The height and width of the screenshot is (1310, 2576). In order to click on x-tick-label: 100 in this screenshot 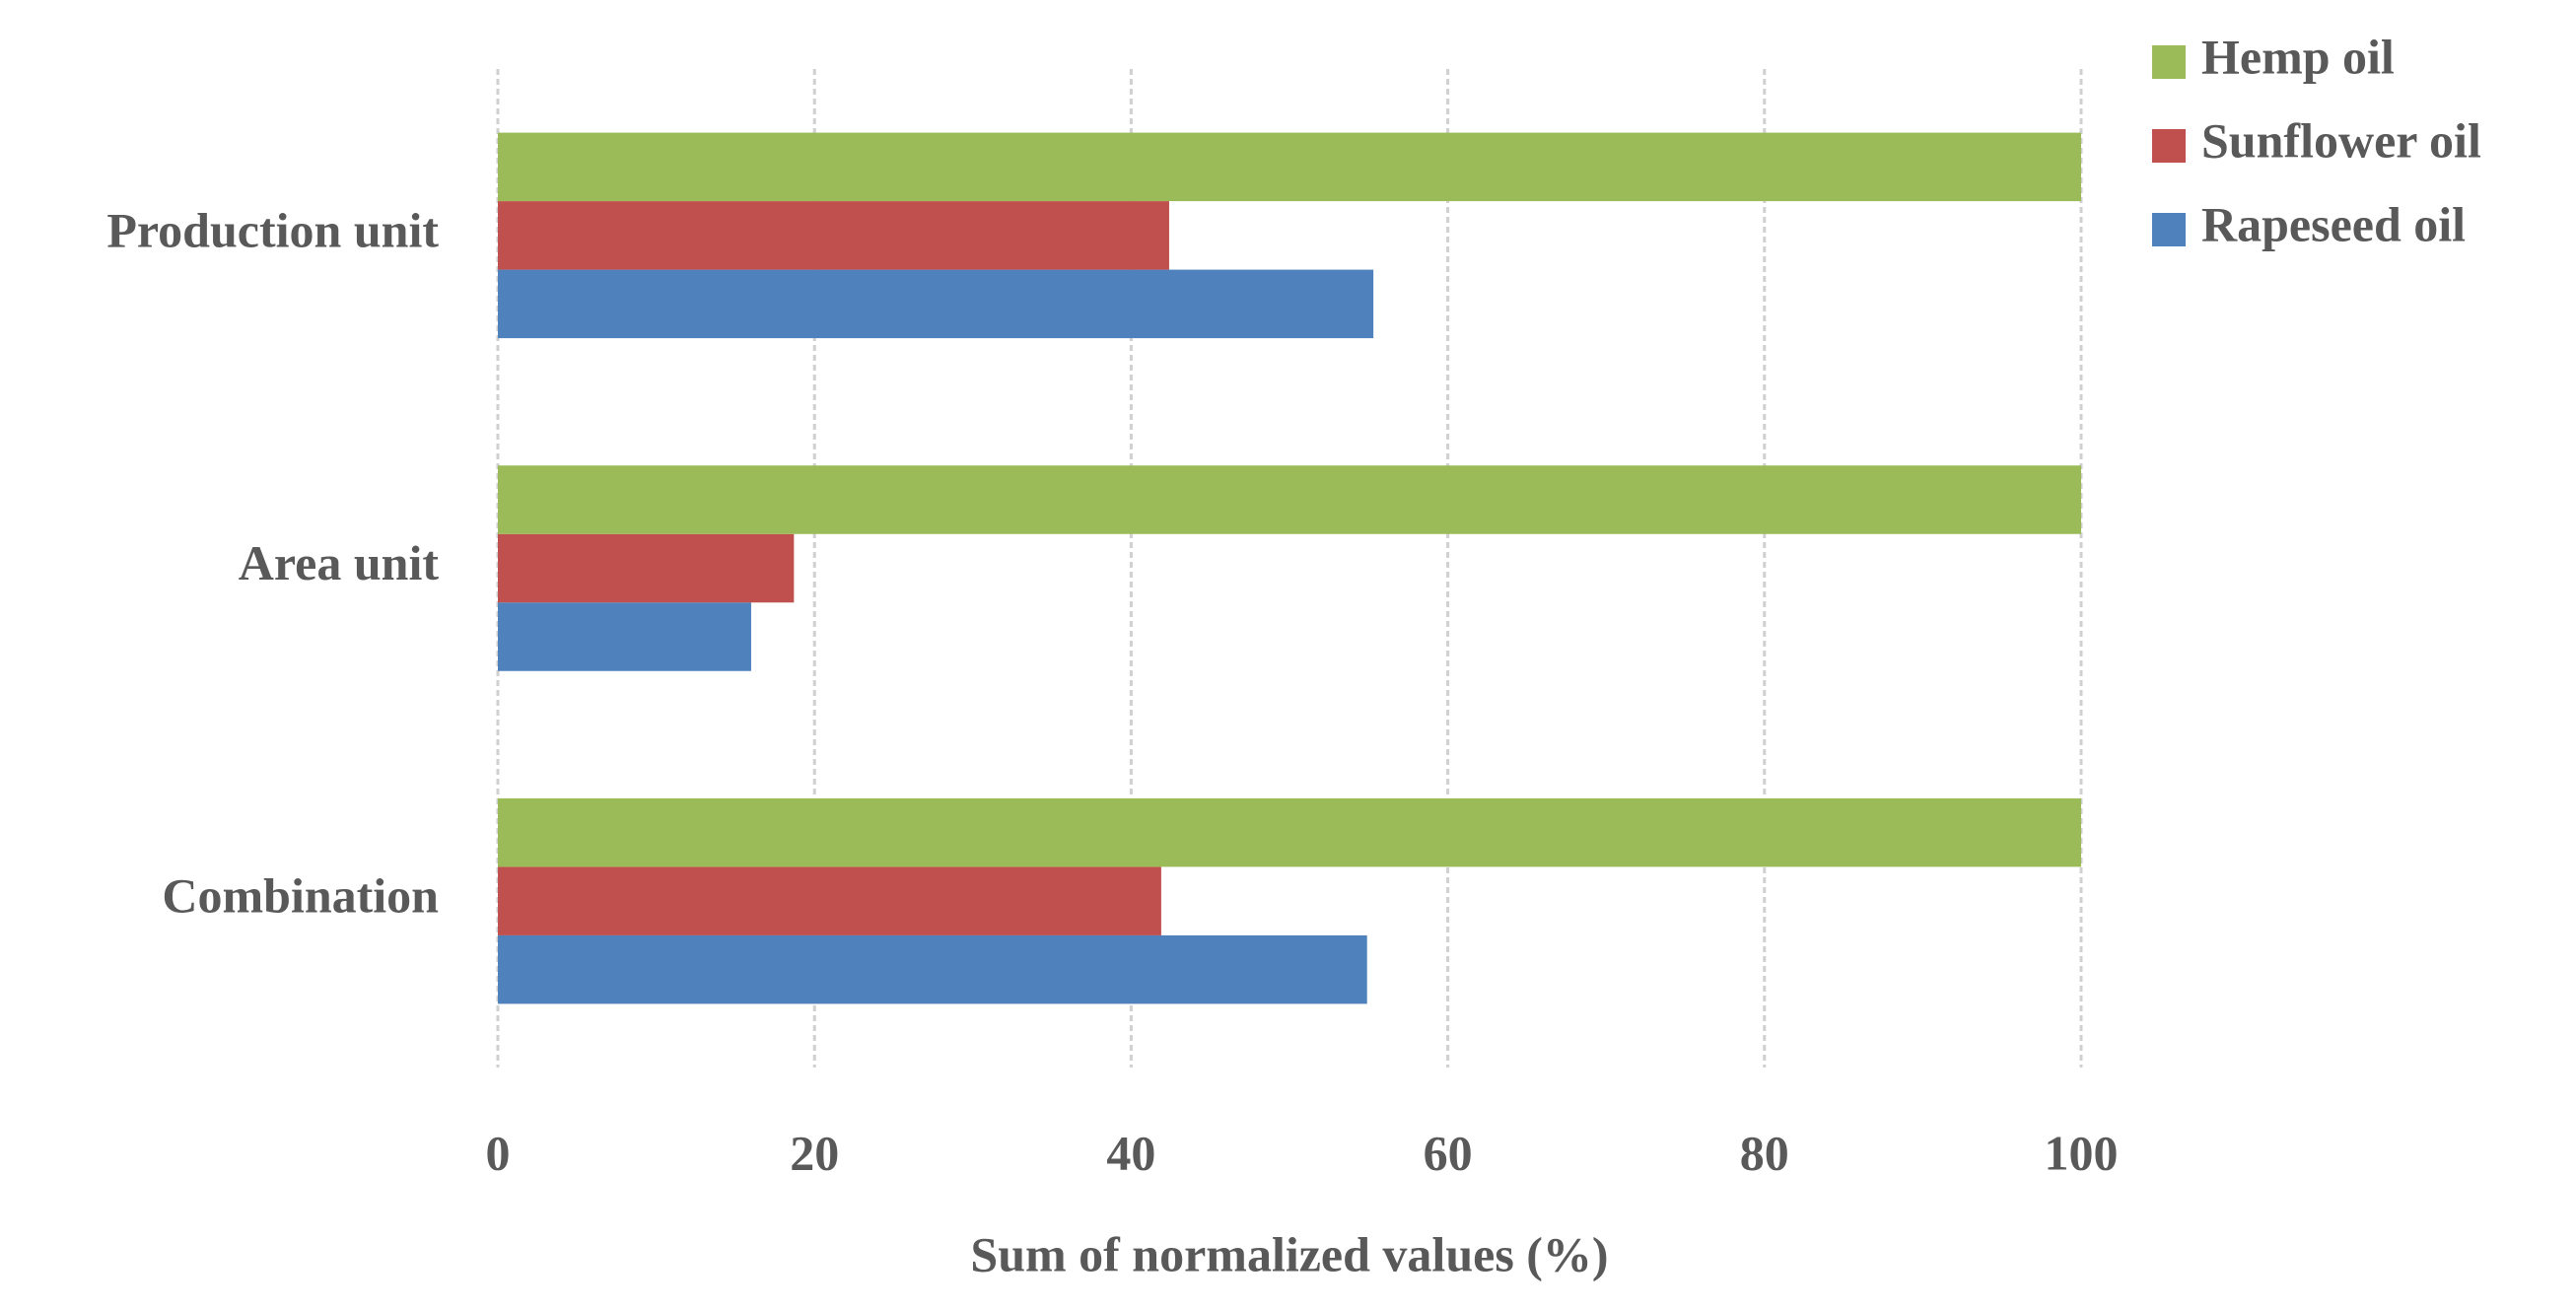, I will do `click(2082, 1152)`.